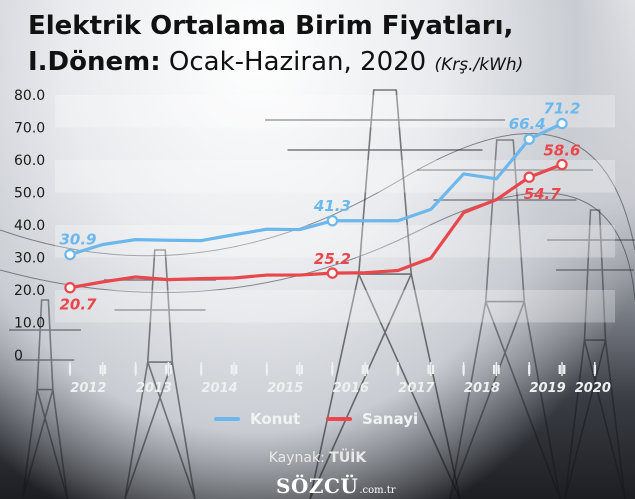 Image resolution: width=635 pixels, height=499 pixels. What do you see at coordinates (227, 419) in the screenshot?
I see `legend-swatch-konut` at bounding box center [227, 419].